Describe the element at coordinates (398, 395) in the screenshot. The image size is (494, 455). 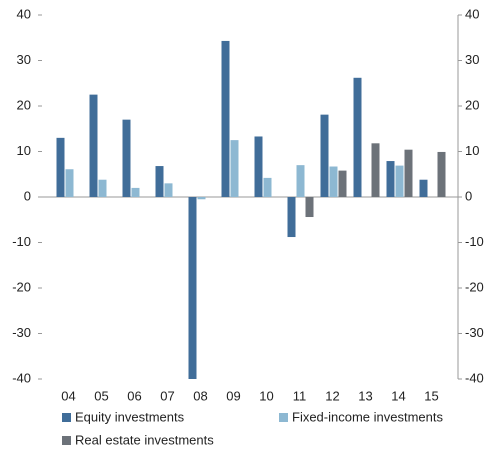
I see `x-tick-label: 14` at that location.